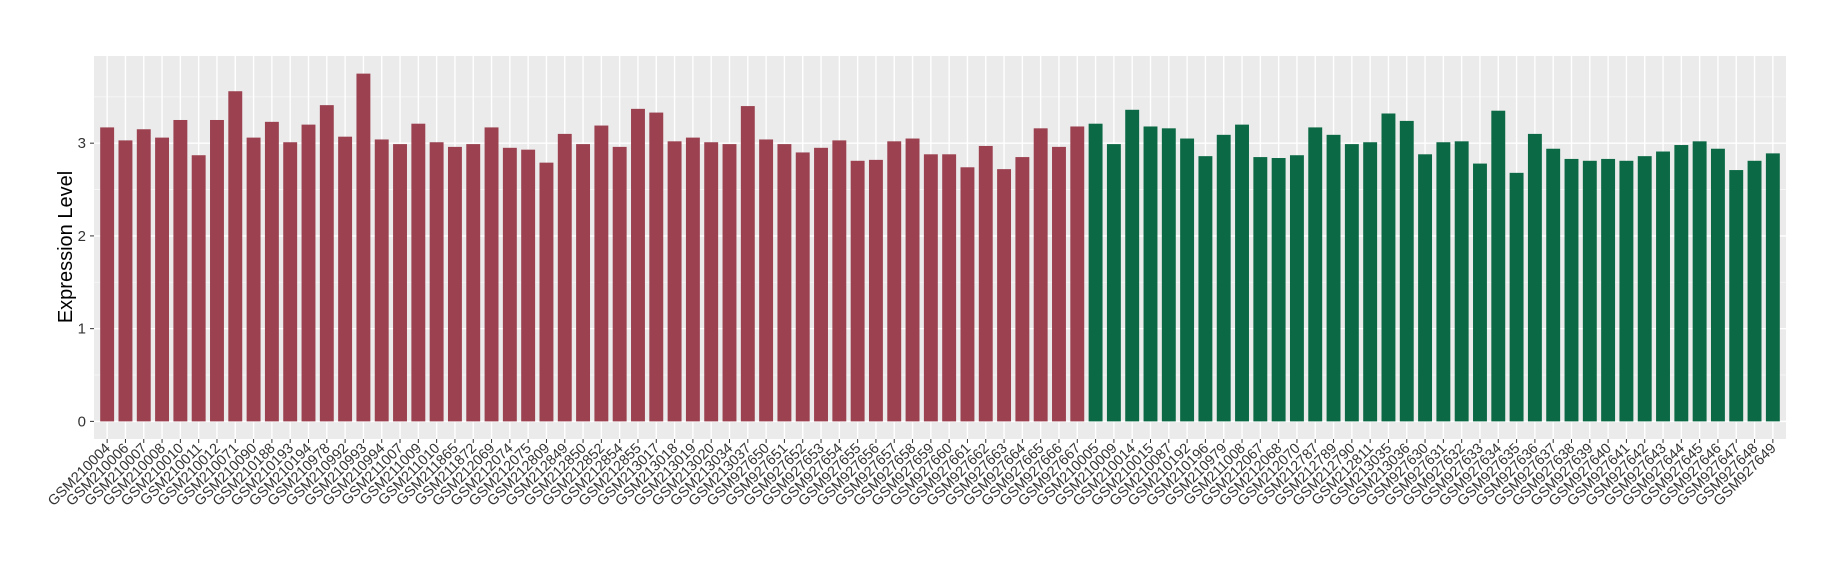 This screenshot has height=580, width=1840. What do you see at coordinates (82, 236) in the screenshot?
I see `y-tick-label: 2` at bounding box center [82, 236].